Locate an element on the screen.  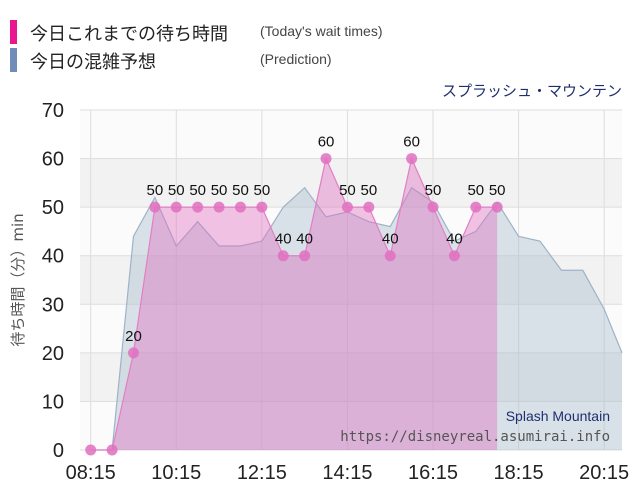
data-label: 20 is located at coordinates (133, 336).